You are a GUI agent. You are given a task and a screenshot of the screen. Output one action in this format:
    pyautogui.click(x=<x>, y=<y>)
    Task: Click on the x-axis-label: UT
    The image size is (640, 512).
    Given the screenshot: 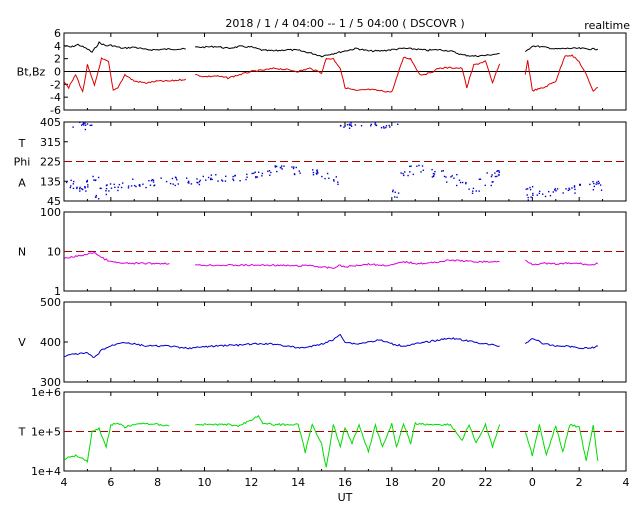 What is the action you would take?
    pyautogui.click(x=345, y=497)
    